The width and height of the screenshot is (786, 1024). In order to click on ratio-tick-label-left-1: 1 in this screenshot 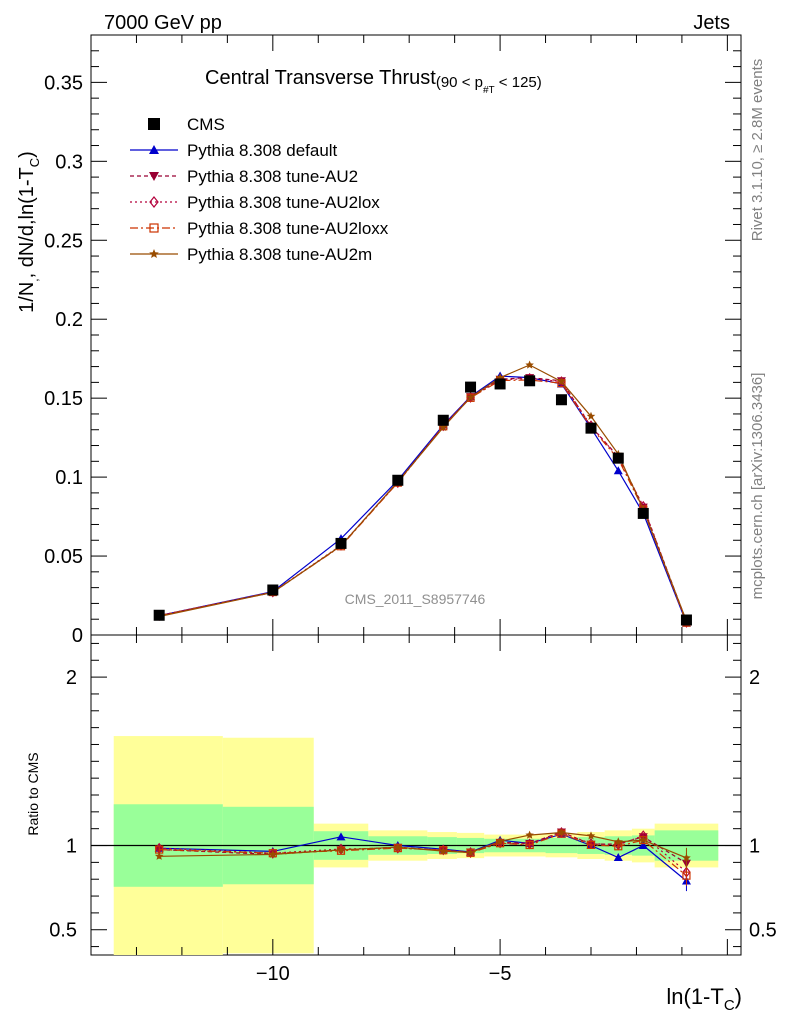, I will do `click(71, 847)`.